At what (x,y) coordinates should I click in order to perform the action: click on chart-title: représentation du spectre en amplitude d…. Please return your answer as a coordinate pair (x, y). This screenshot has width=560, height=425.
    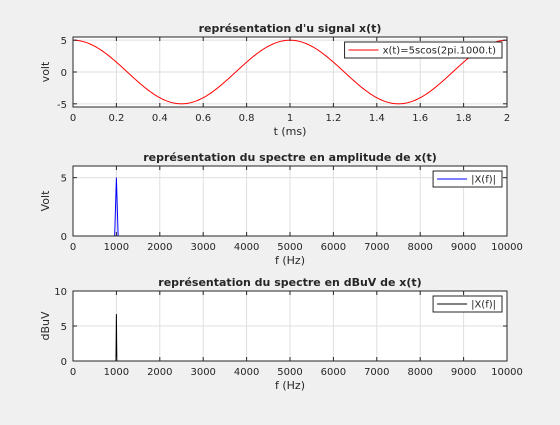
    Looking at the image, I should click on (290, 157).